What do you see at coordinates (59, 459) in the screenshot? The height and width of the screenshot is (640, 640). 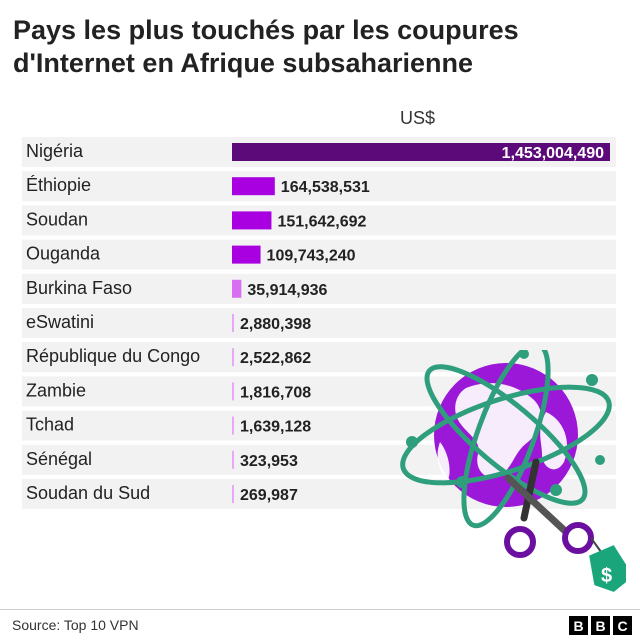 I see `category-label: Sénégal` at bounding box center [59, 459].